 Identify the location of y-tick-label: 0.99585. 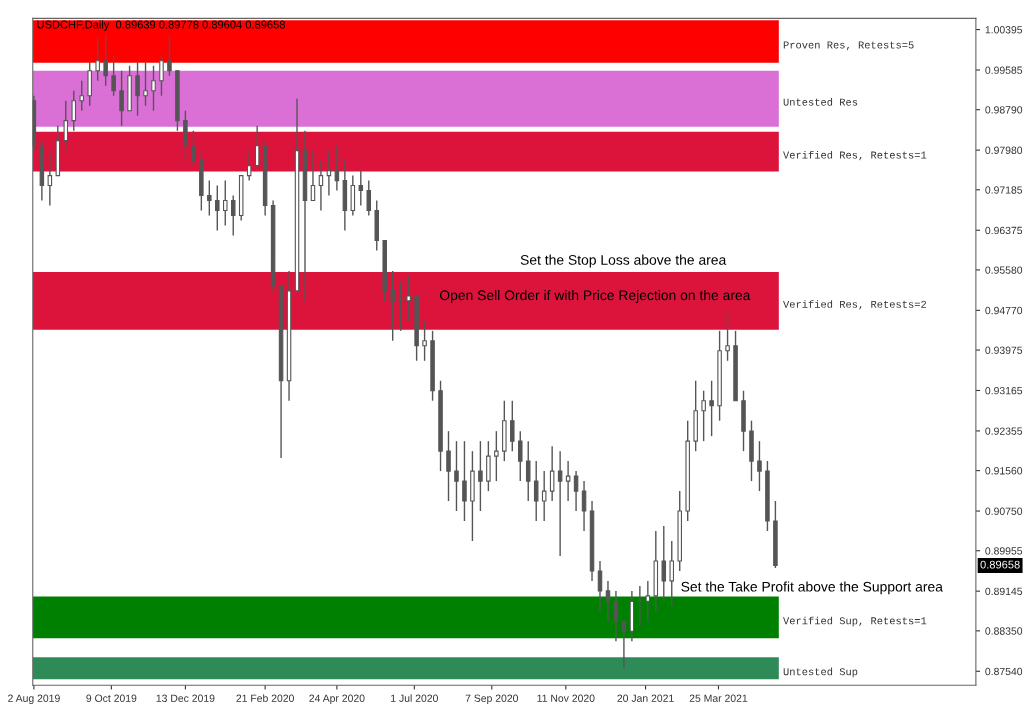
(1004, 70).